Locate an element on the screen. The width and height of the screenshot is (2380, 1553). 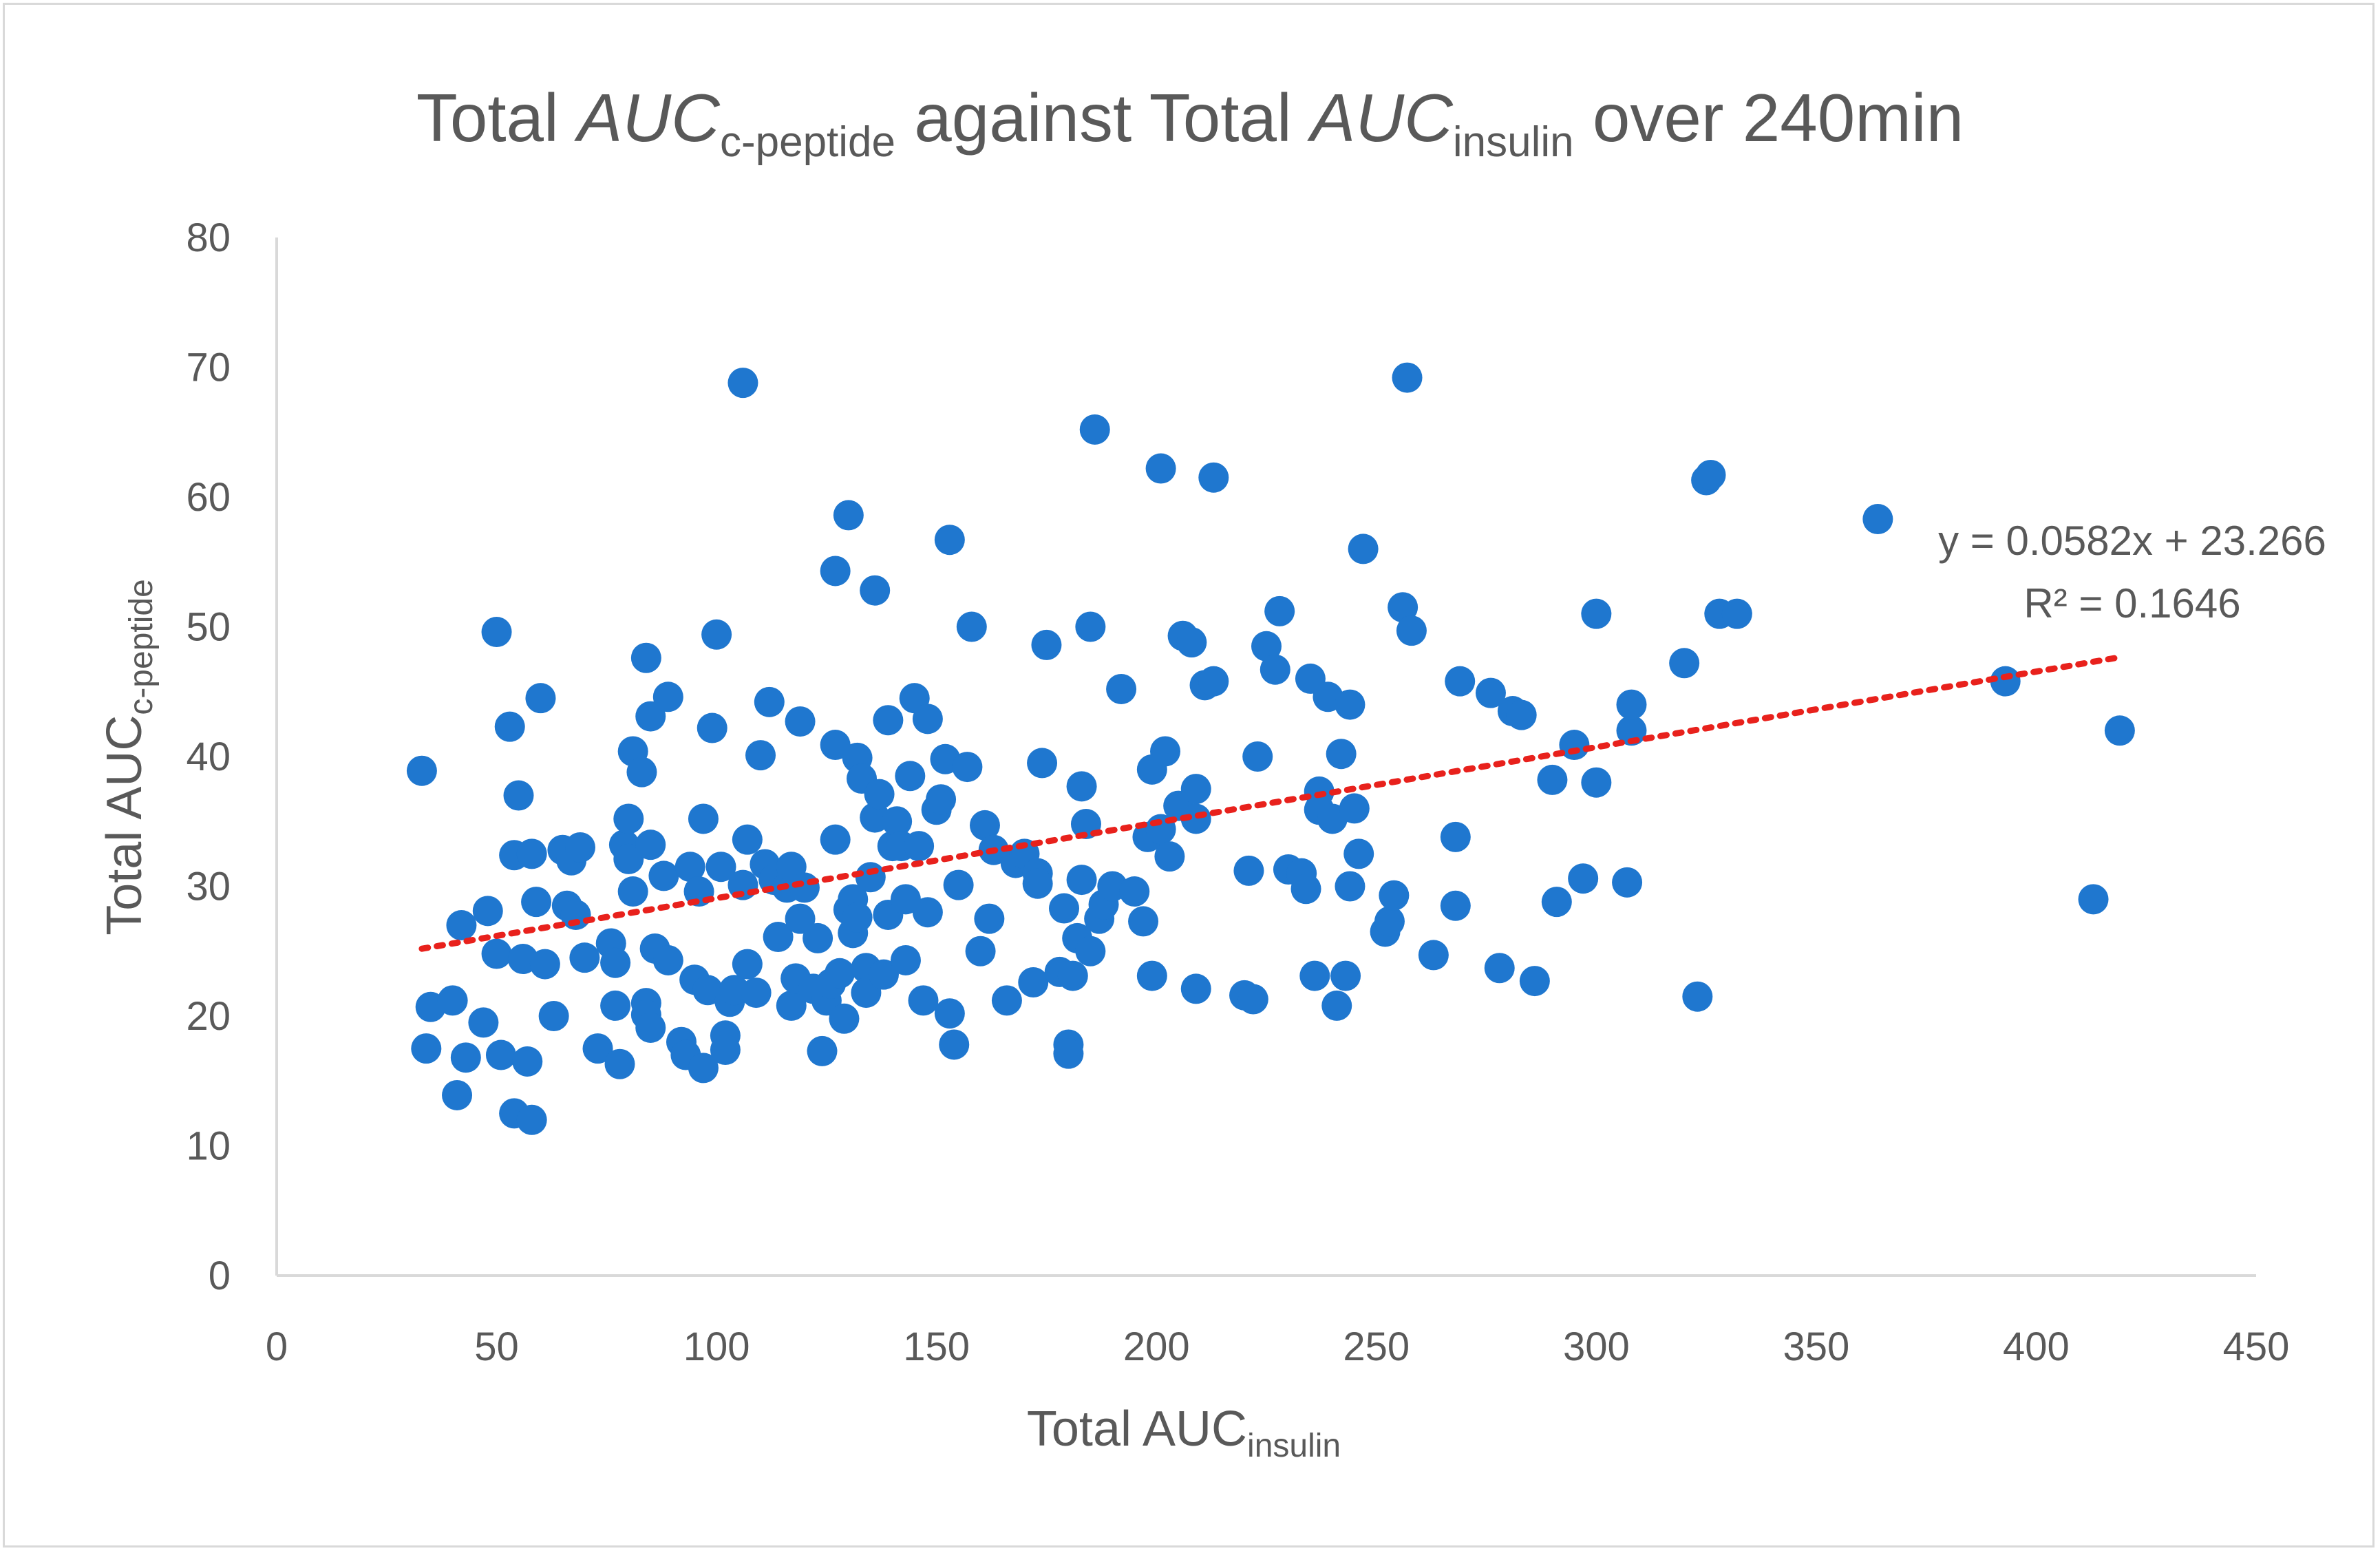
y-tick-label: 20 is located at coordinates (208, 1016).